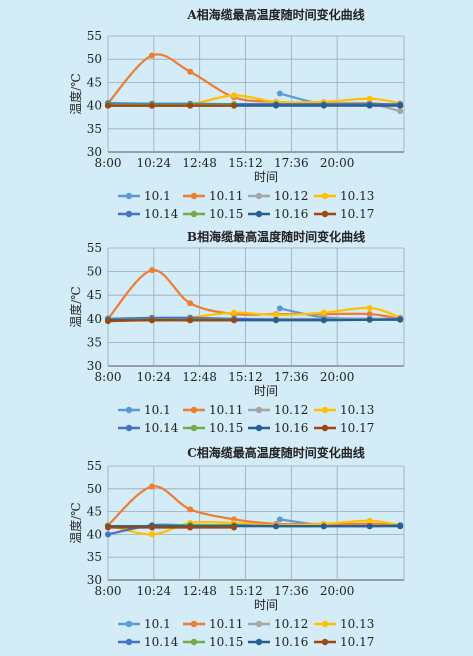 The width and height of the screenshot is (473, 656). I want to click on y-tick-label: 35, so click(94, 557).